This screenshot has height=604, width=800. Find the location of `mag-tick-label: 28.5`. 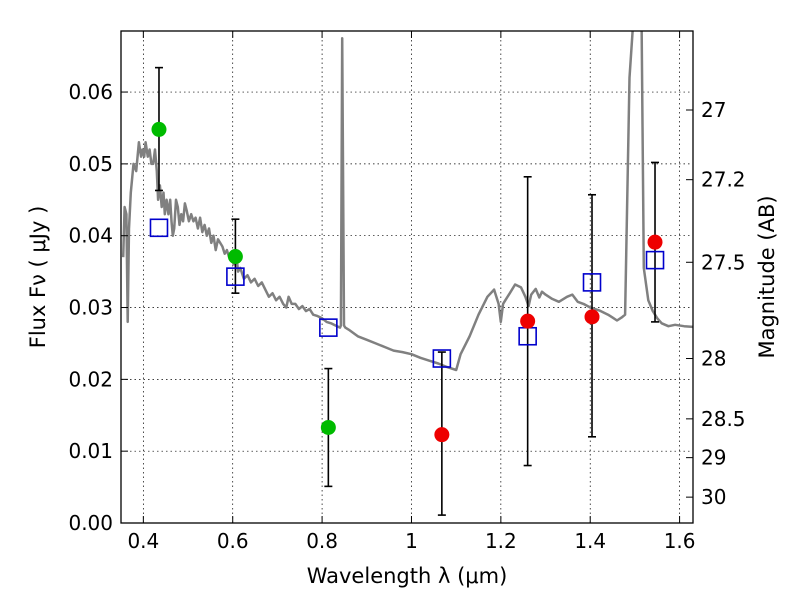

mag-tick-label: 28.5 is located at coordinates (723, 419).